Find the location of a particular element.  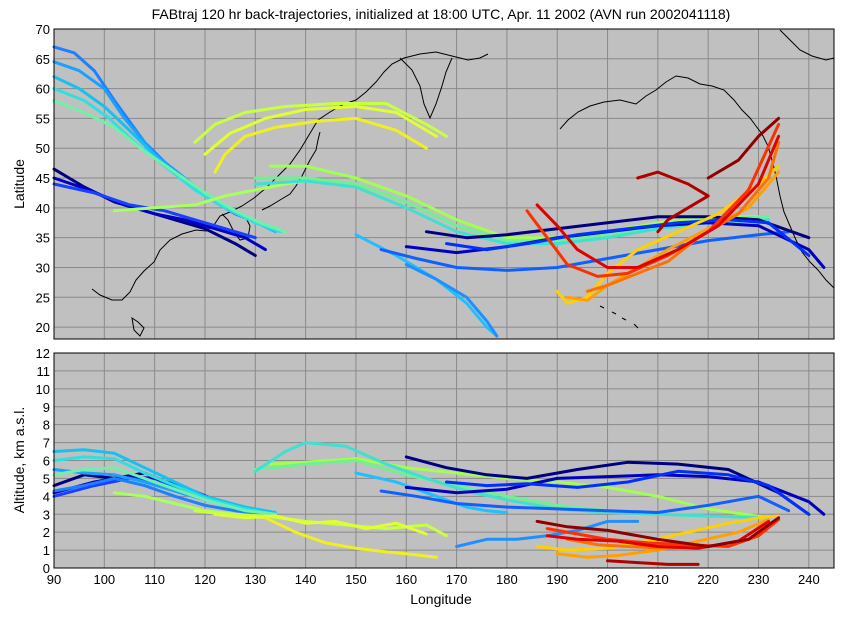

y-tick-label: 70 is located at coordinates (43, 29).